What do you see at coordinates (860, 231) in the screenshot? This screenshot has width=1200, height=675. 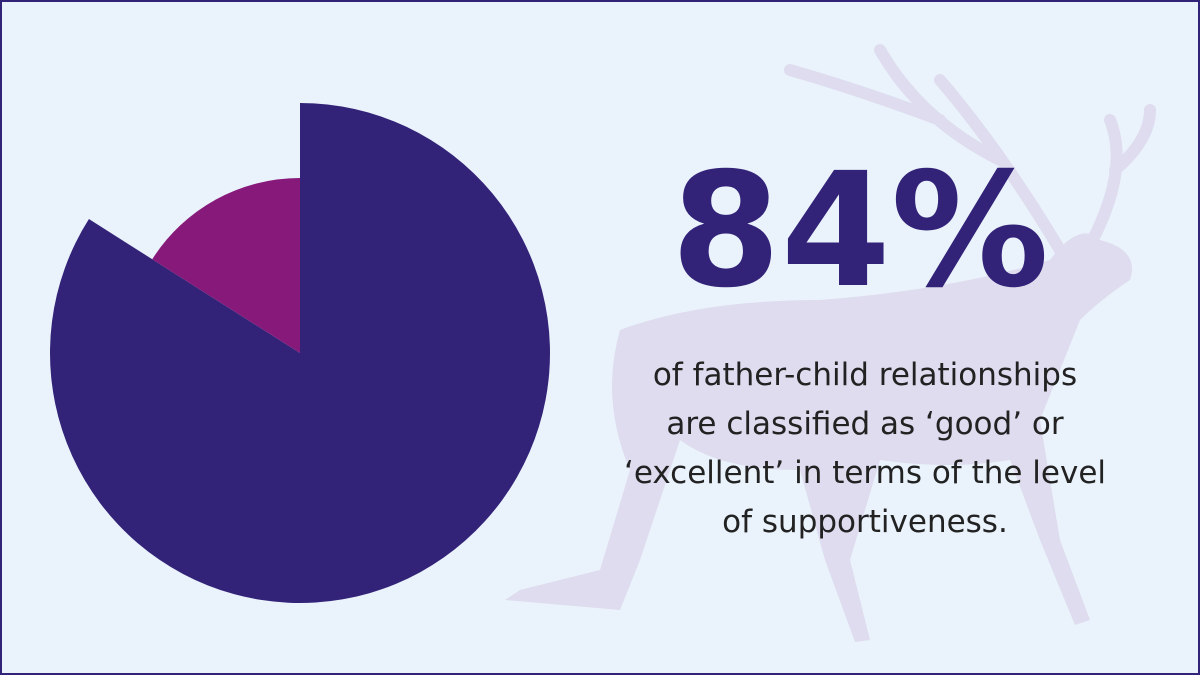 I see `headline-value: 84%` at bounding box center [860, 231].